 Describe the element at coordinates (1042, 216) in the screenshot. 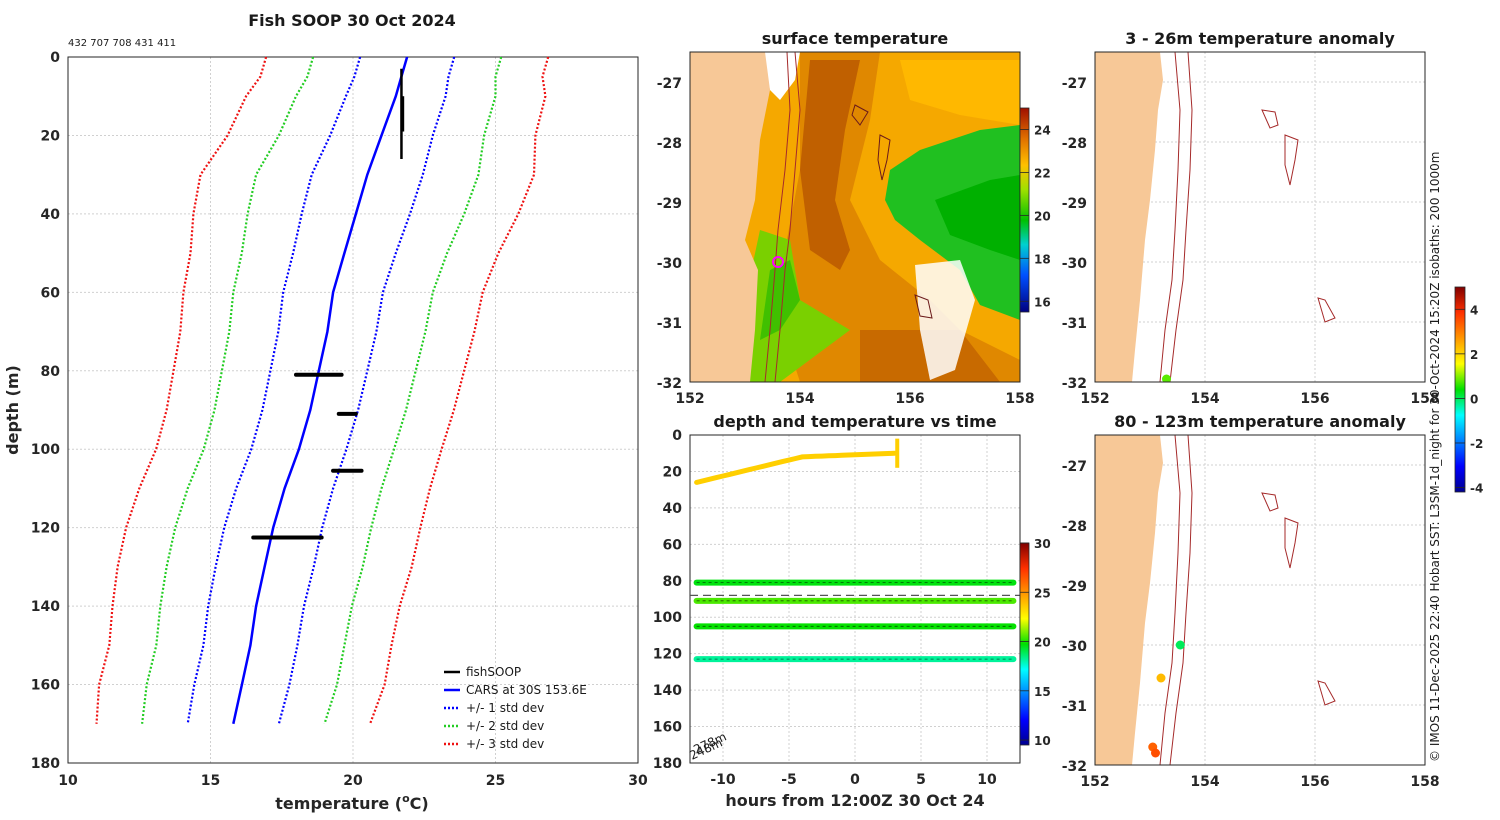

I see `sst-cbar-label: 20` at that location.